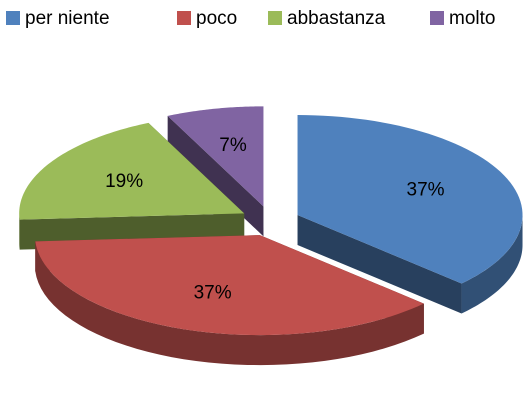 Image resolution: width=528 pixels, height=402 pixels. I want to click on legend-label: per niente, so click(67, 18).